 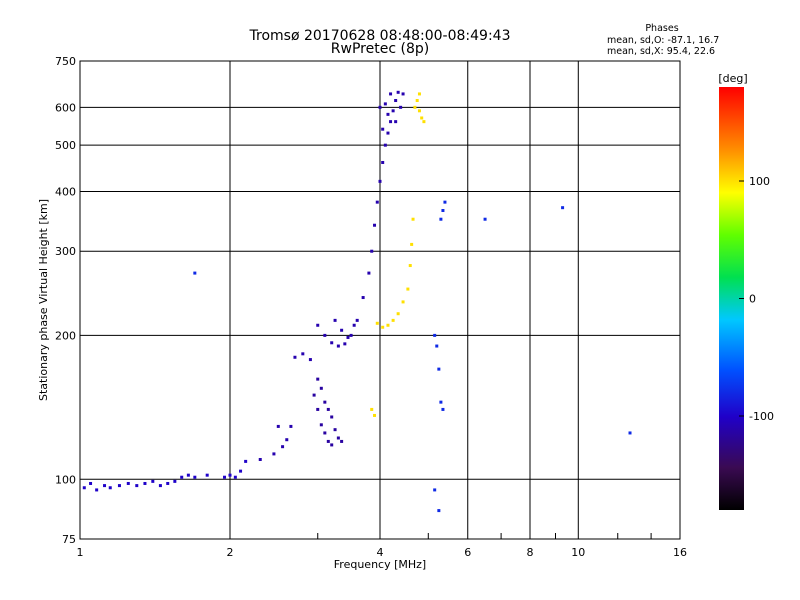 What do you see at coordinates (530, 552) in the screenshot?
I see `x-tick-label: 8` at bounding box center [530, 552].